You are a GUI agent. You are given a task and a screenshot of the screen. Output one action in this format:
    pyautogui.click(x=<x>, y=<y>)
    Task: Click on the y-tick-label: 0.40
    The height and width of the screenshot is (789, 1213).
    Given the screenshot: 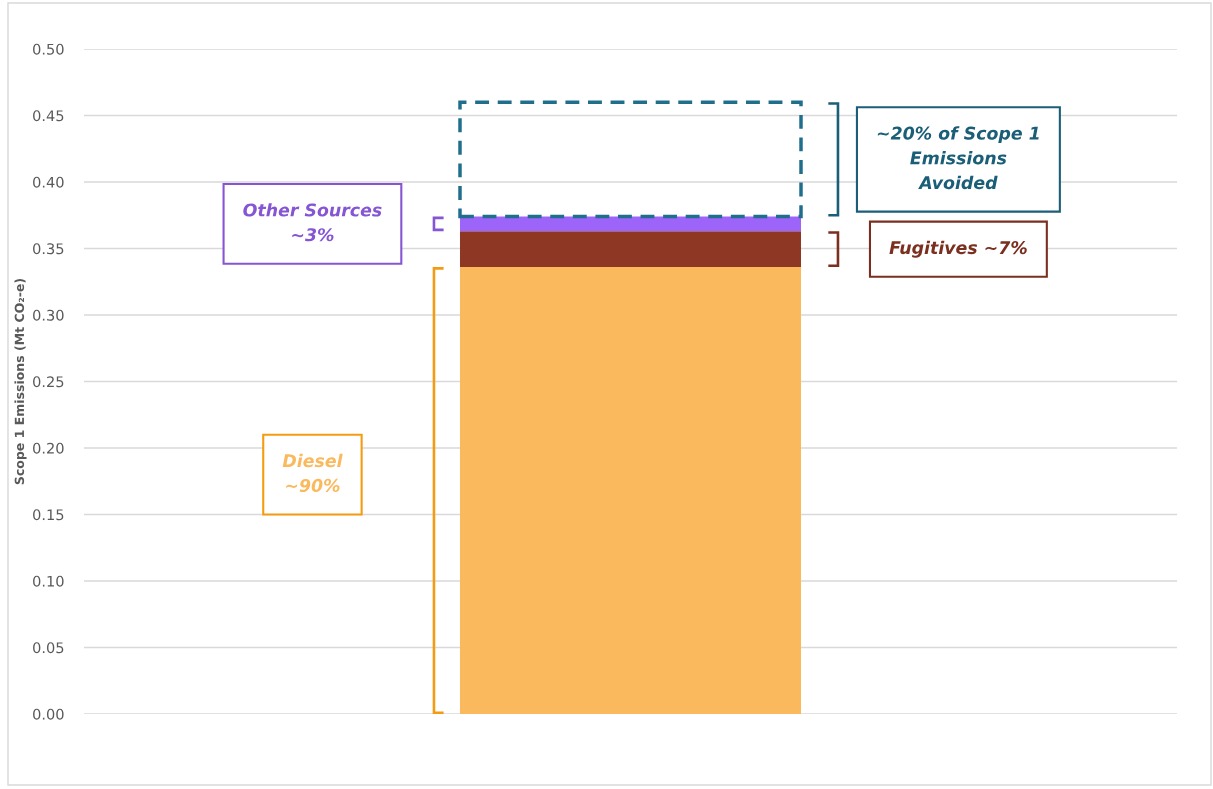 What is the action you would take?
    pyautogui.click(x=48, y=182)
    